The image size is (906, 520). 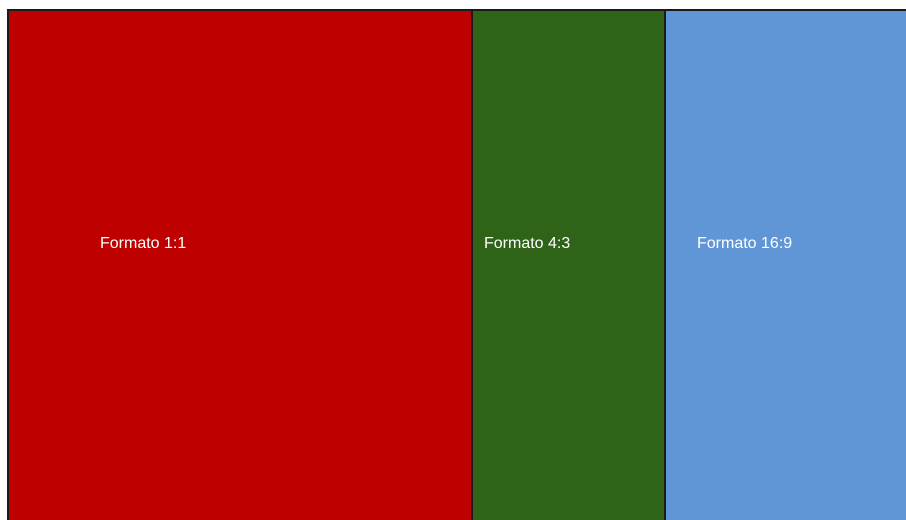 What do you see at coordinates (745, 243) in the screenshot?
I see `panel-label-format-16-9: Formato 16:9` at bounding box center [745, 243].